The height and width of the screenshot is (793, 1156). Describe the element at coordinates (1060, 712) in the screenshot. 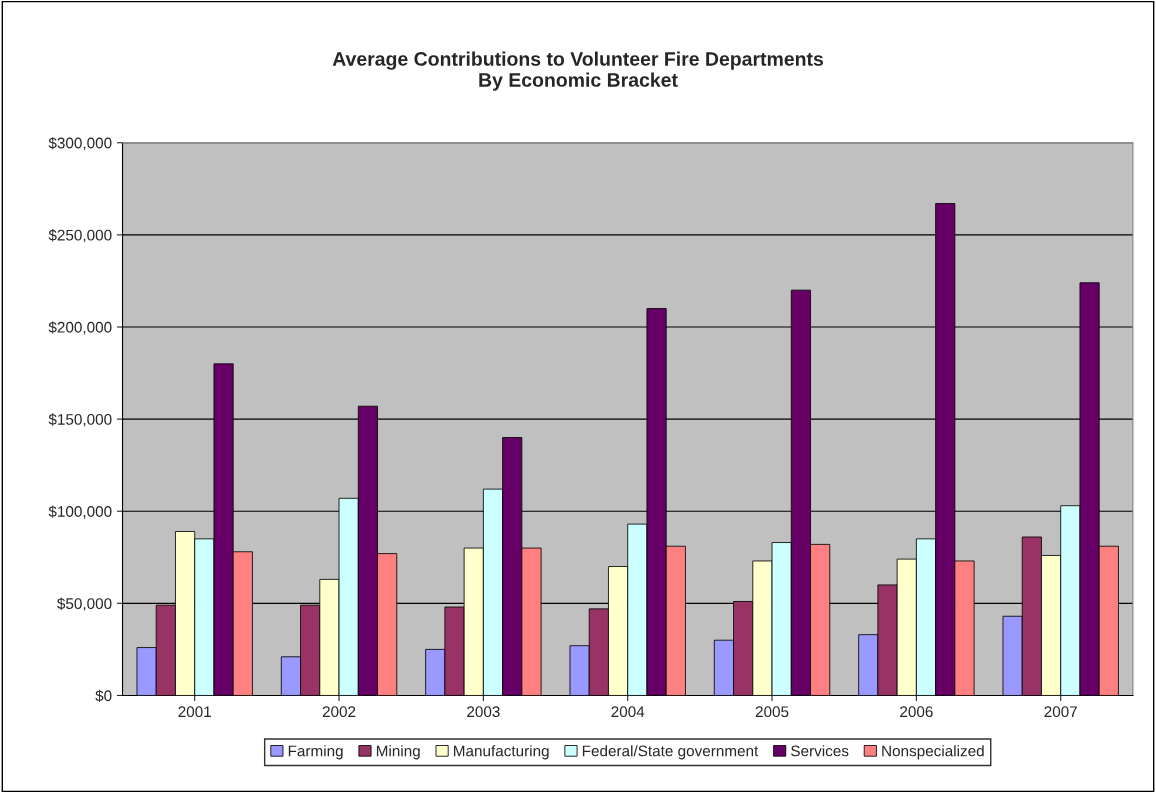

I see `x-tick-label: 2007` at that location.